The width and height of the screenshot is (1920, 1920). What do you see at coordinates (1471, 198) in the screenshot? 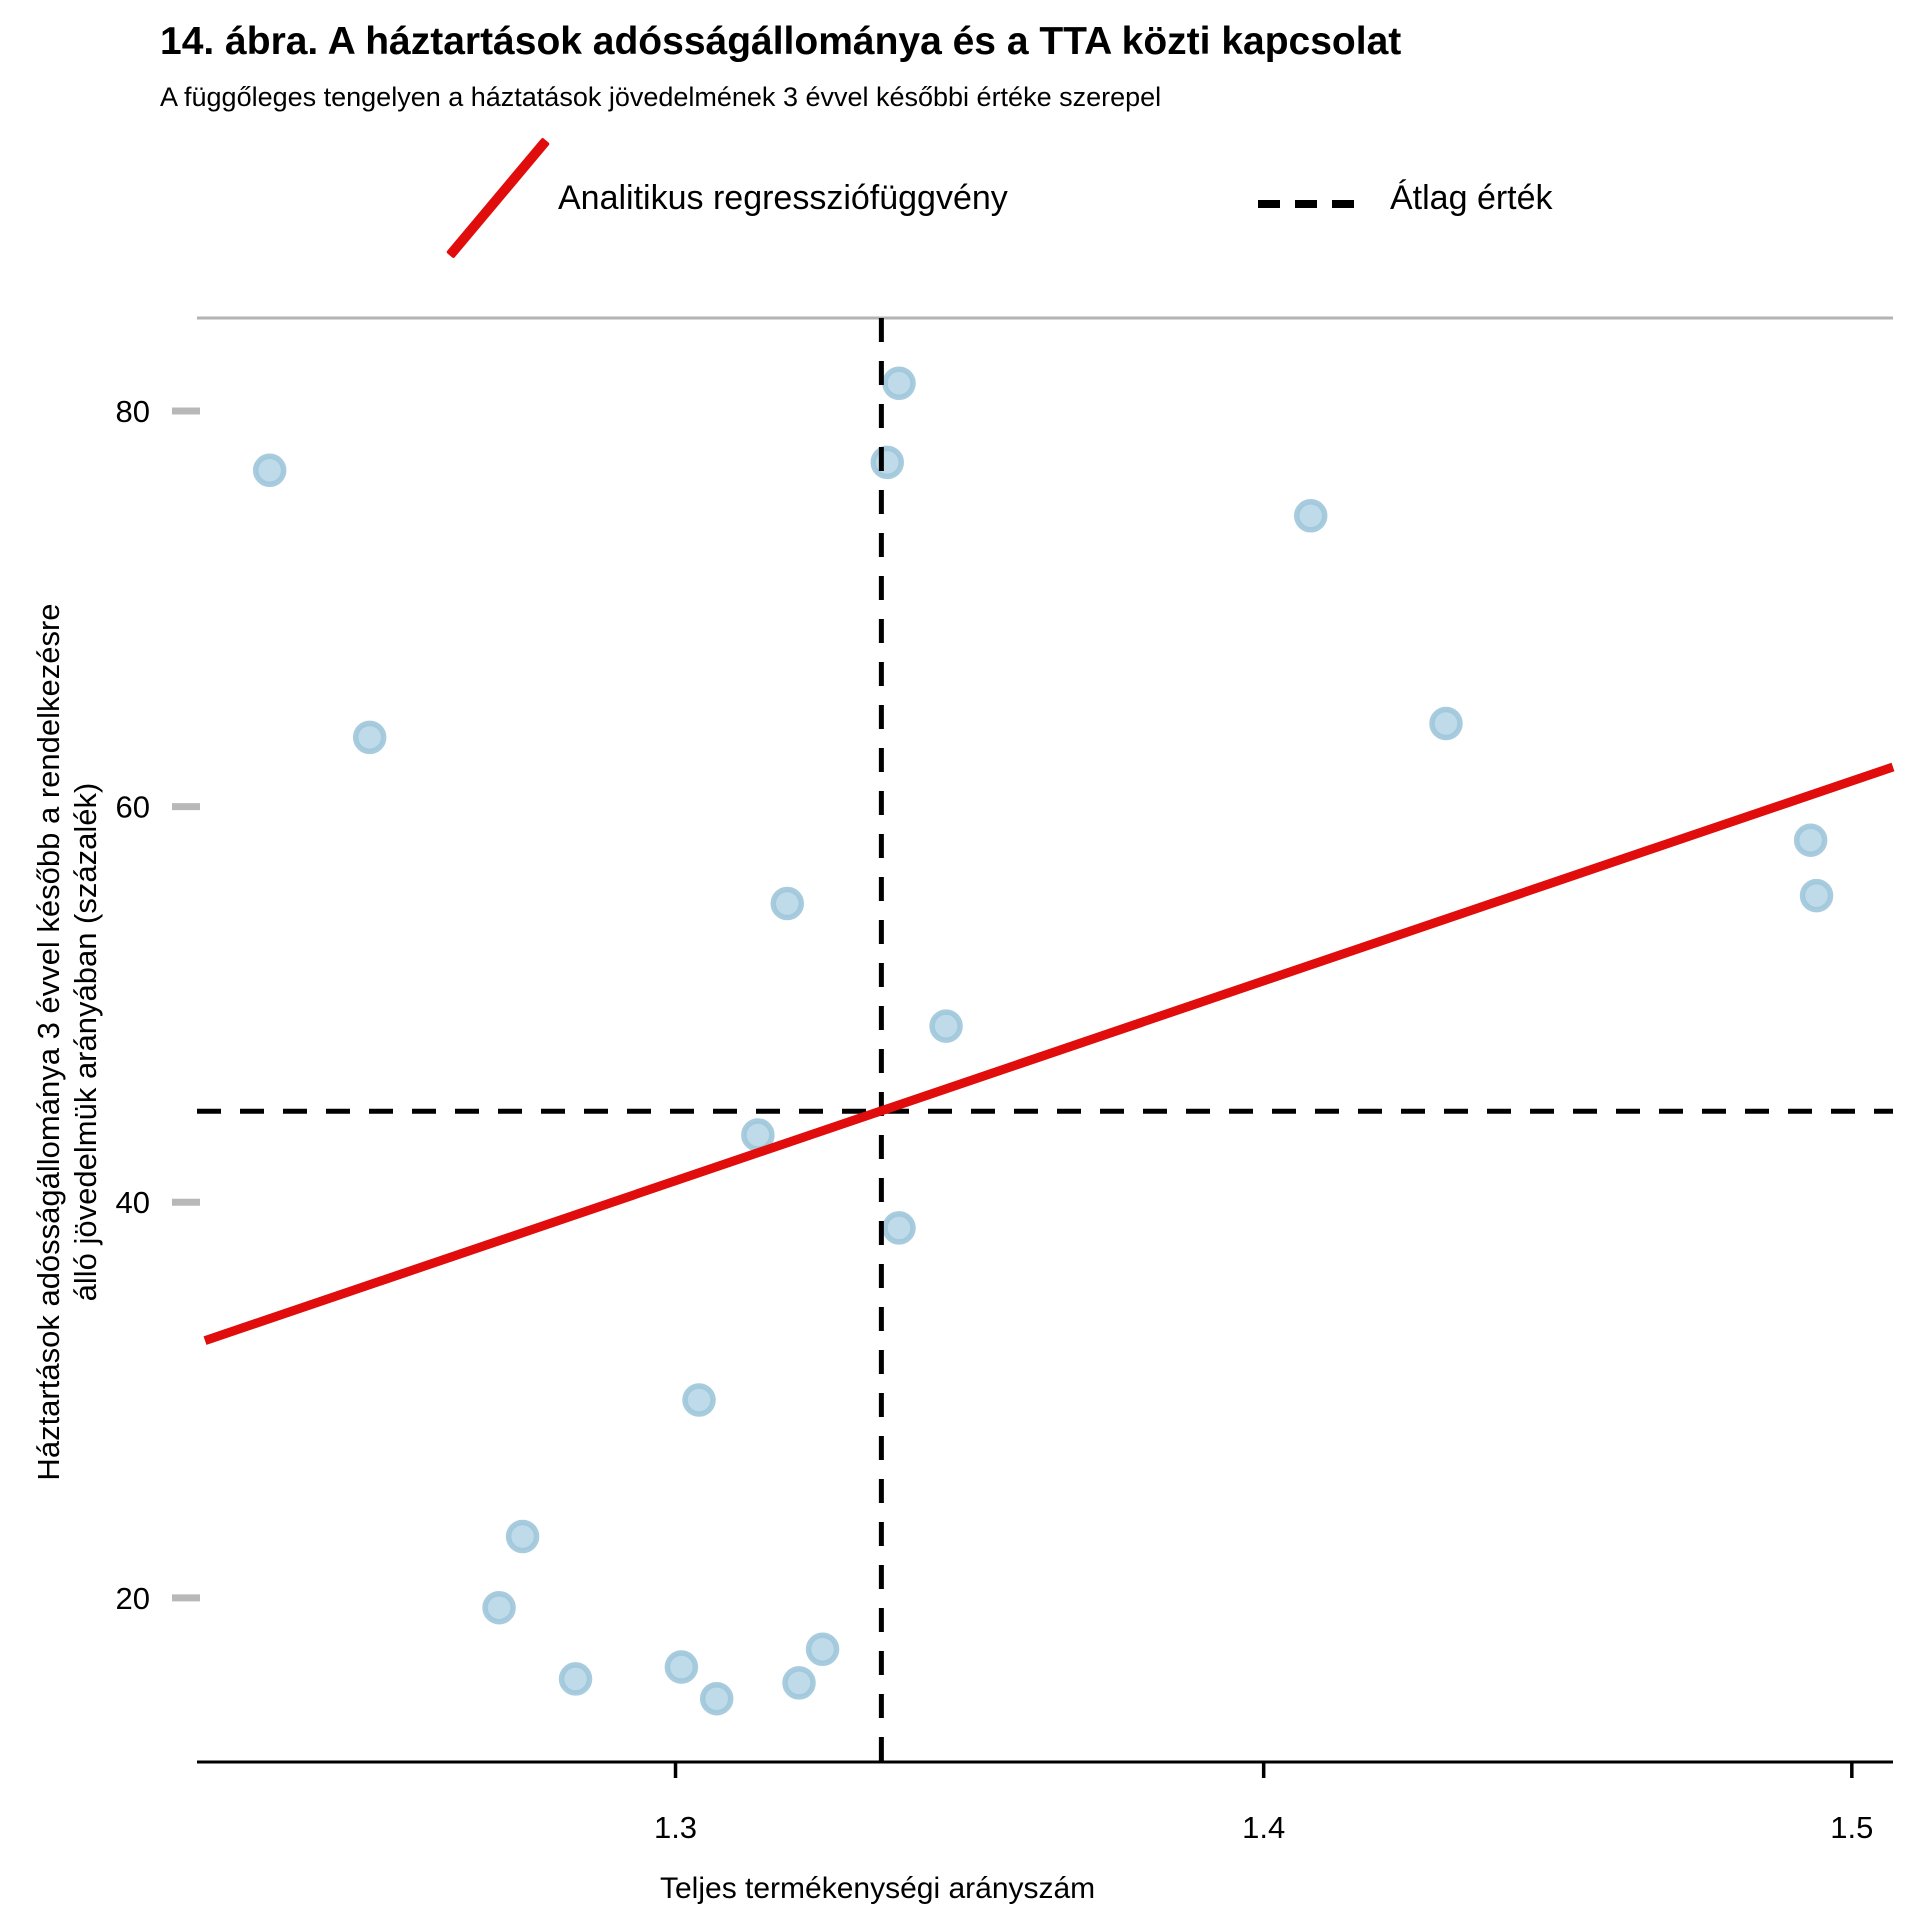
I see `legend-label-mean: Átlag érték` at bounding box center [1471, 198].